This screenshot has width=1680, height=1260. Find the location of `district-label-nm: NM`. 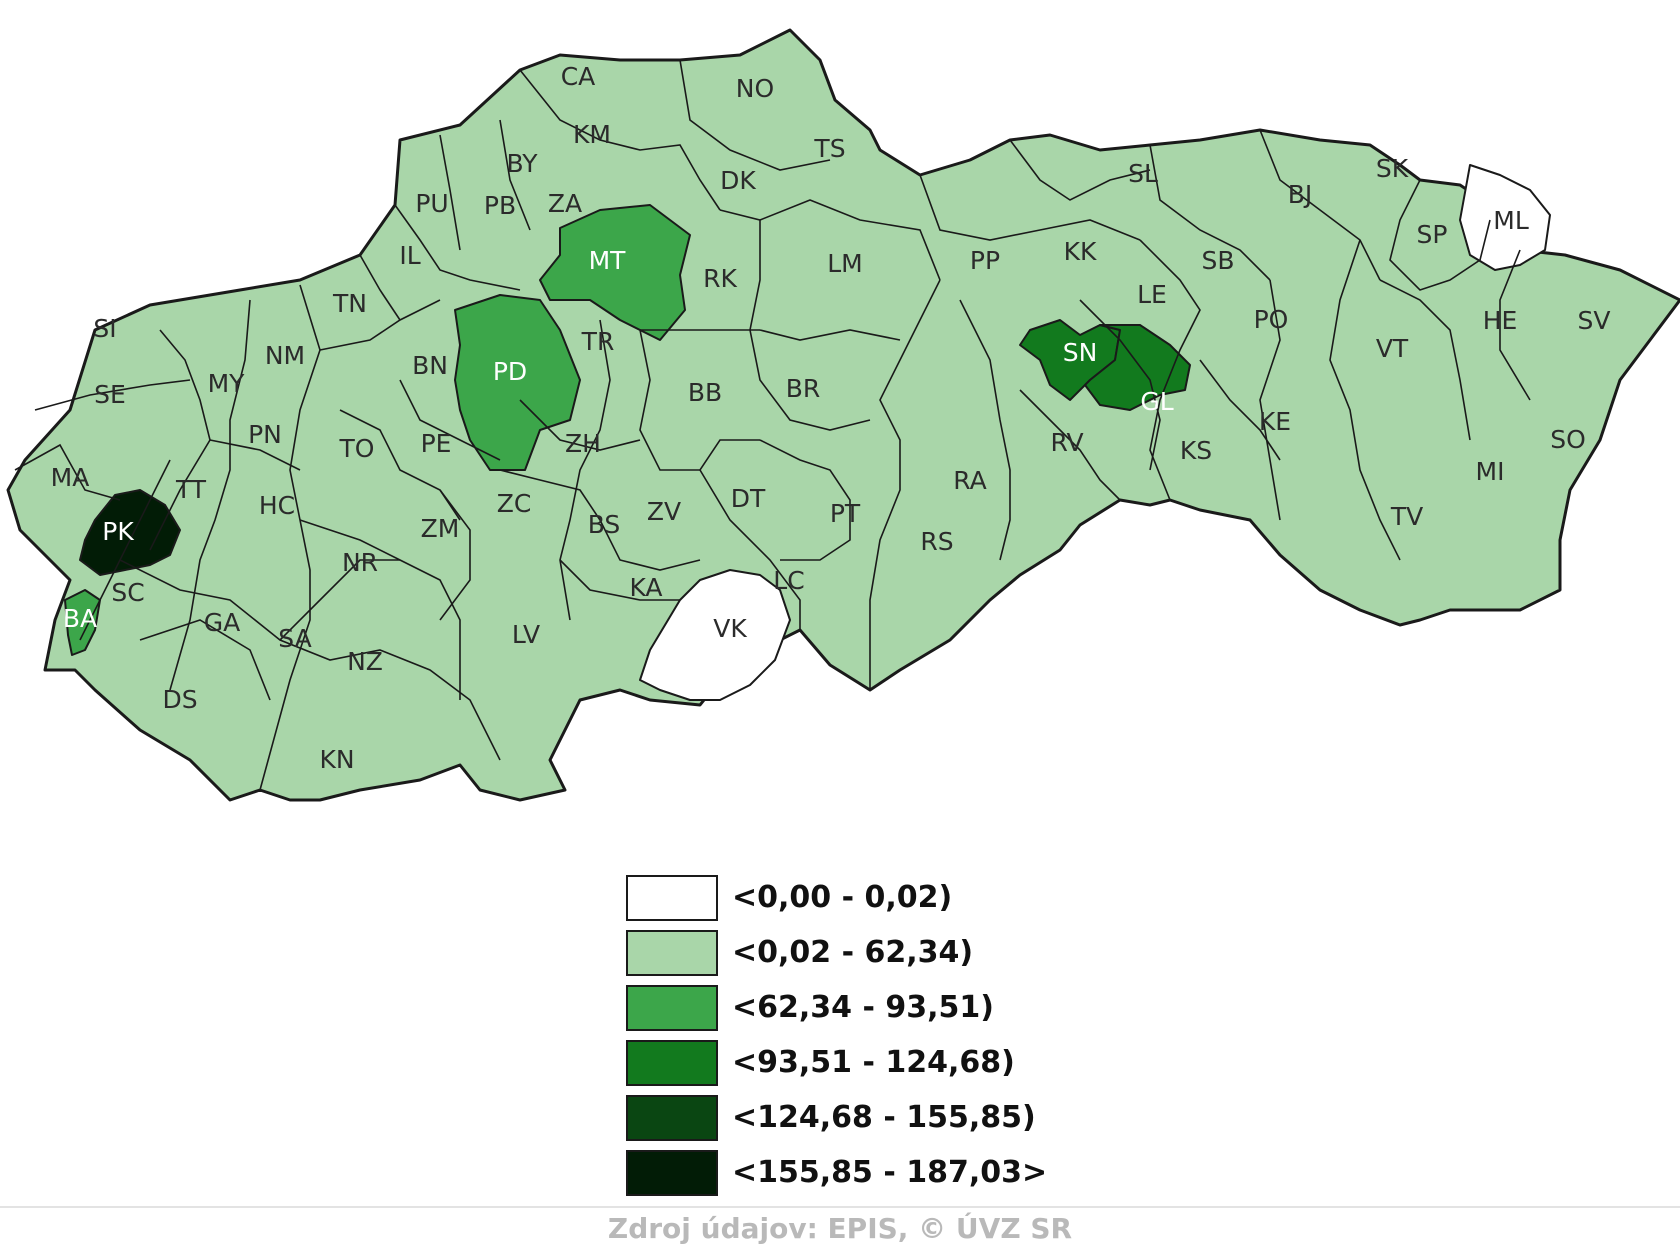

district-label-nm: NM is located at coordinates (285, 355).